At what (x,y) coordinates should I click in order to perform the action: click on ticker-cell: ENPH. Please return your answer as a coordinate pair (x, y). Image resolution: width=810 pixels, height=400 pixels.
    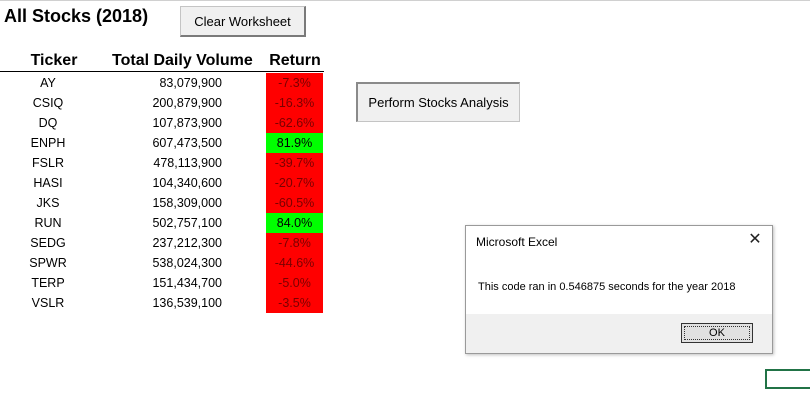
    Looking at the image, I should click on (48, 143).